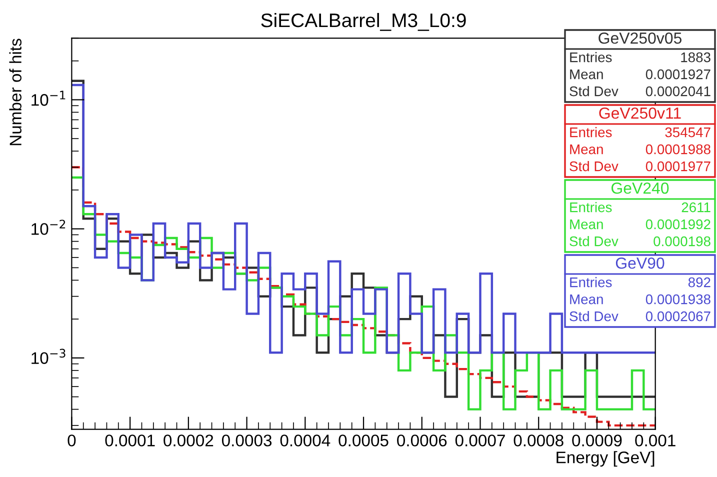  I want to click on text: Std Dev 0.0002067, so click(640, 316).